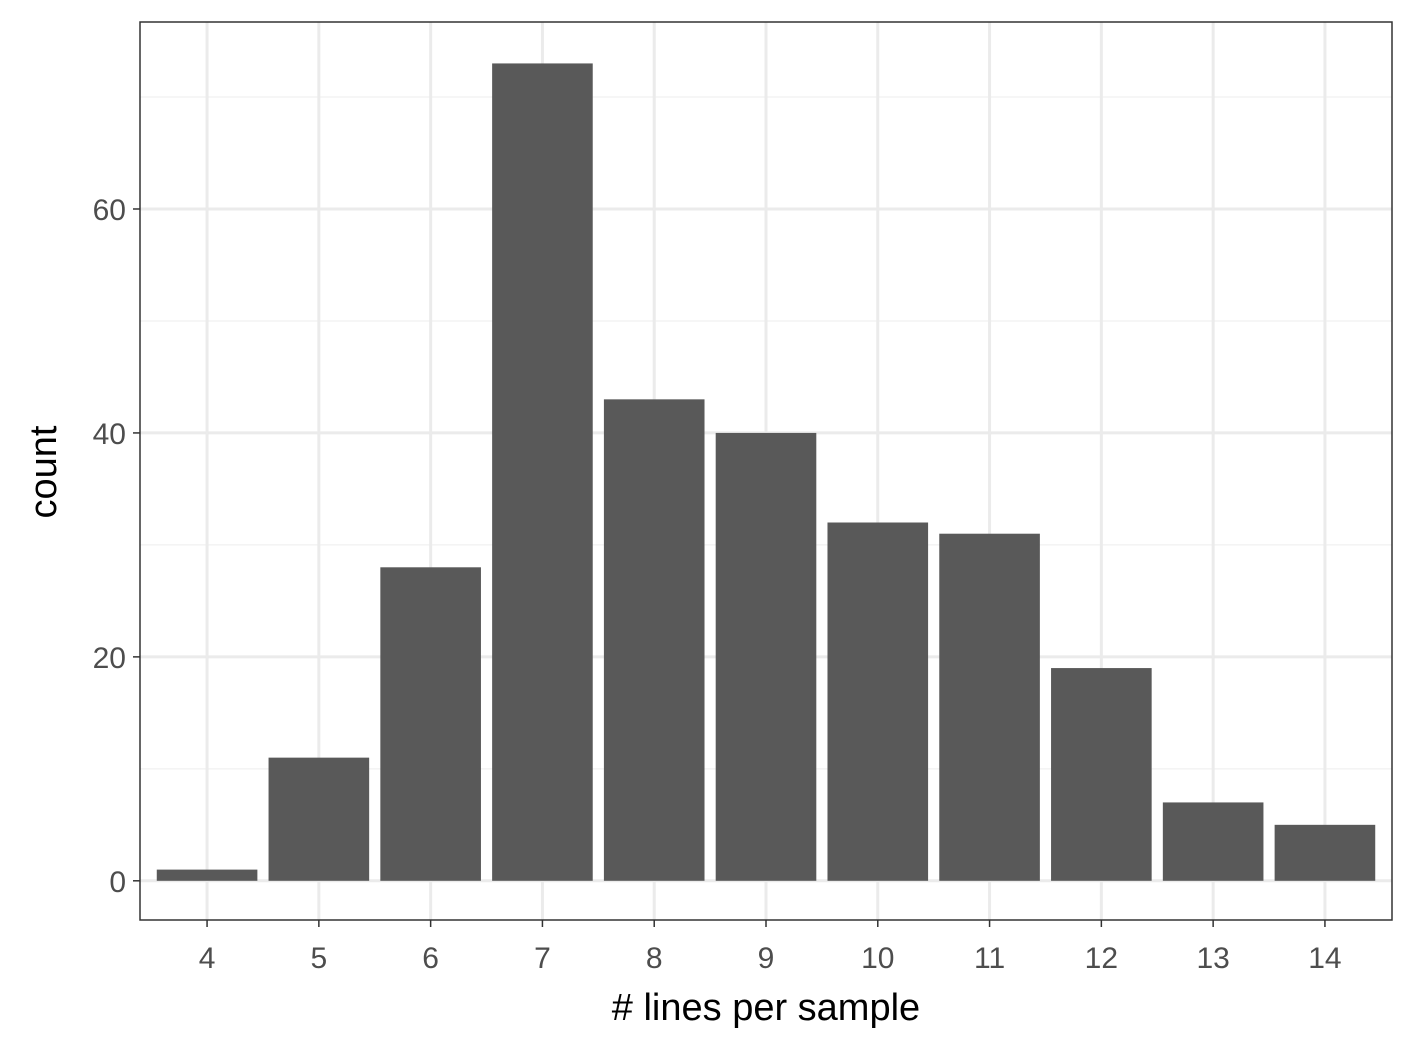 The image size is (1416, 1054). What do you see at coordinates (207, 958) in the screenshot?
I see `x-tick-label: 4` at bounding box center [207, 958].